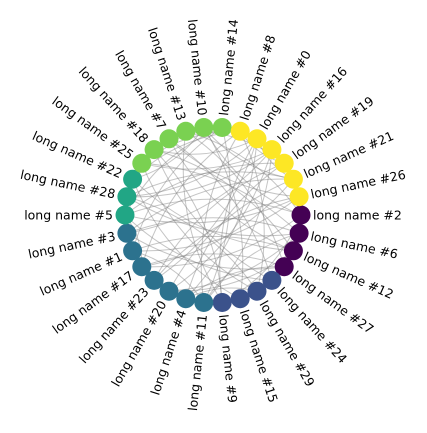 The width and height of the screenshot is (427, 433). I want to click on node-label-9: long name #9, so click(228, 359).